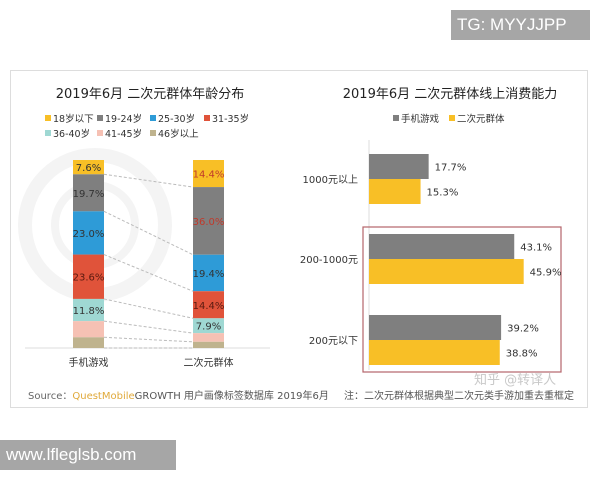 The height and width of the screenshot is (480, 600). What do you see at coordinates (451, 168) in the screenshot?
I see `data-label: 17.7%` at bounding box center [451, 168].